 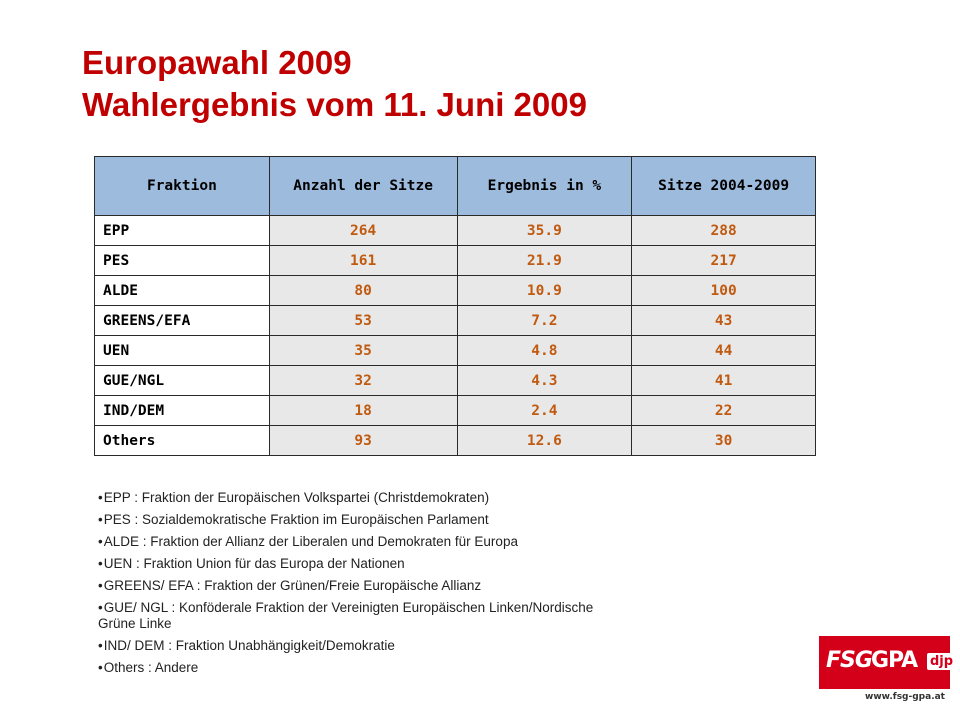 What do you see at coordinates (182, 186) in the screenshot?
I see `header-fraktion: Fraktion` at bounding box center [182, 186].